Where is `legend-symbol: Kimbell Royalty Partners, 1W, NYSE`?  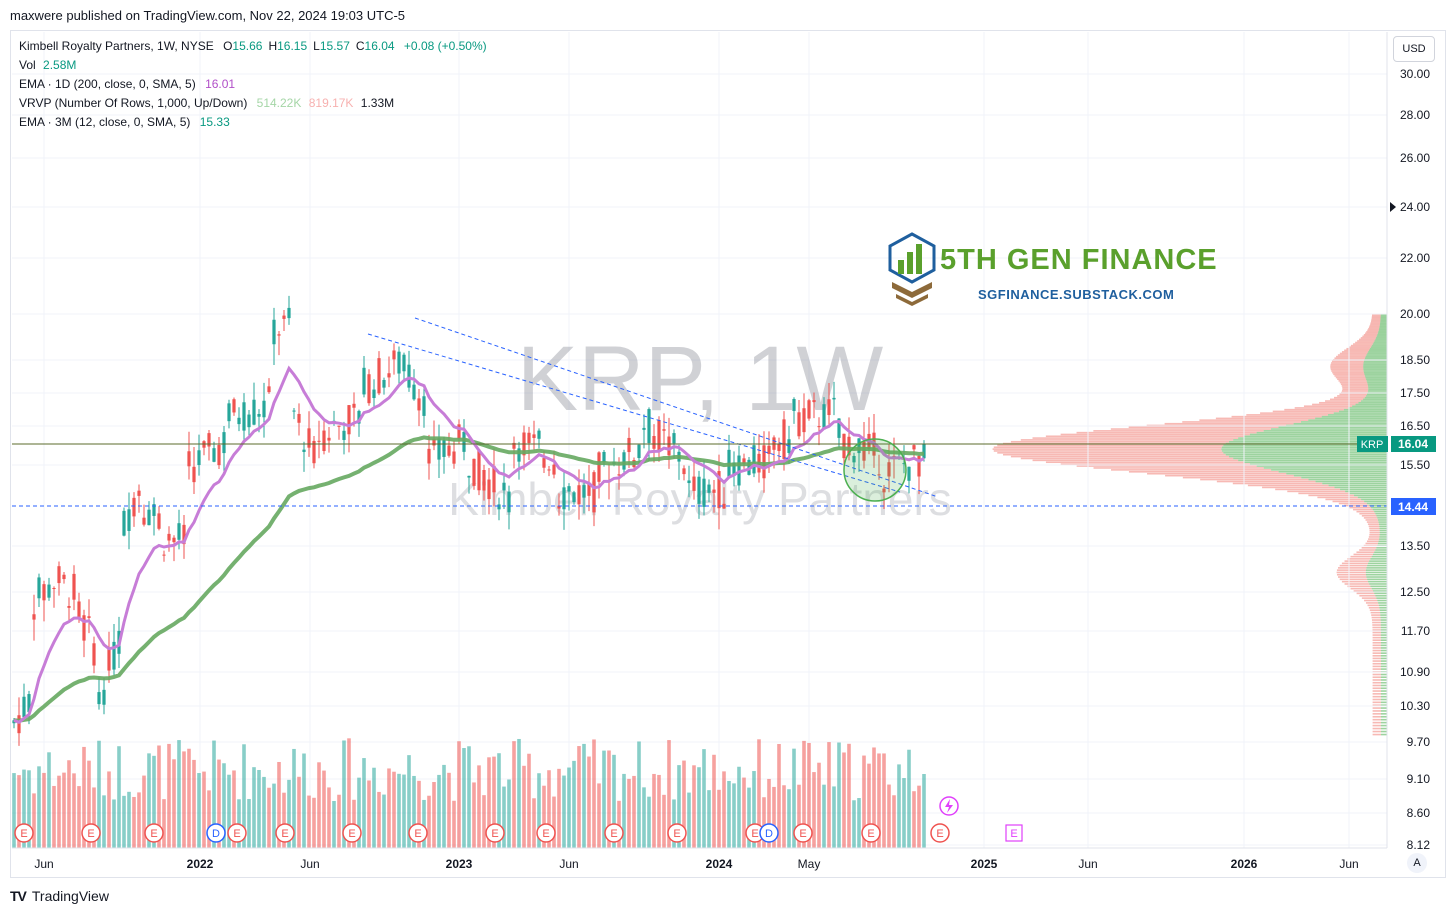
legend-symbol: Kimbell Royalty Partners, 1W, NYSE is located at coordinates (116, 46).